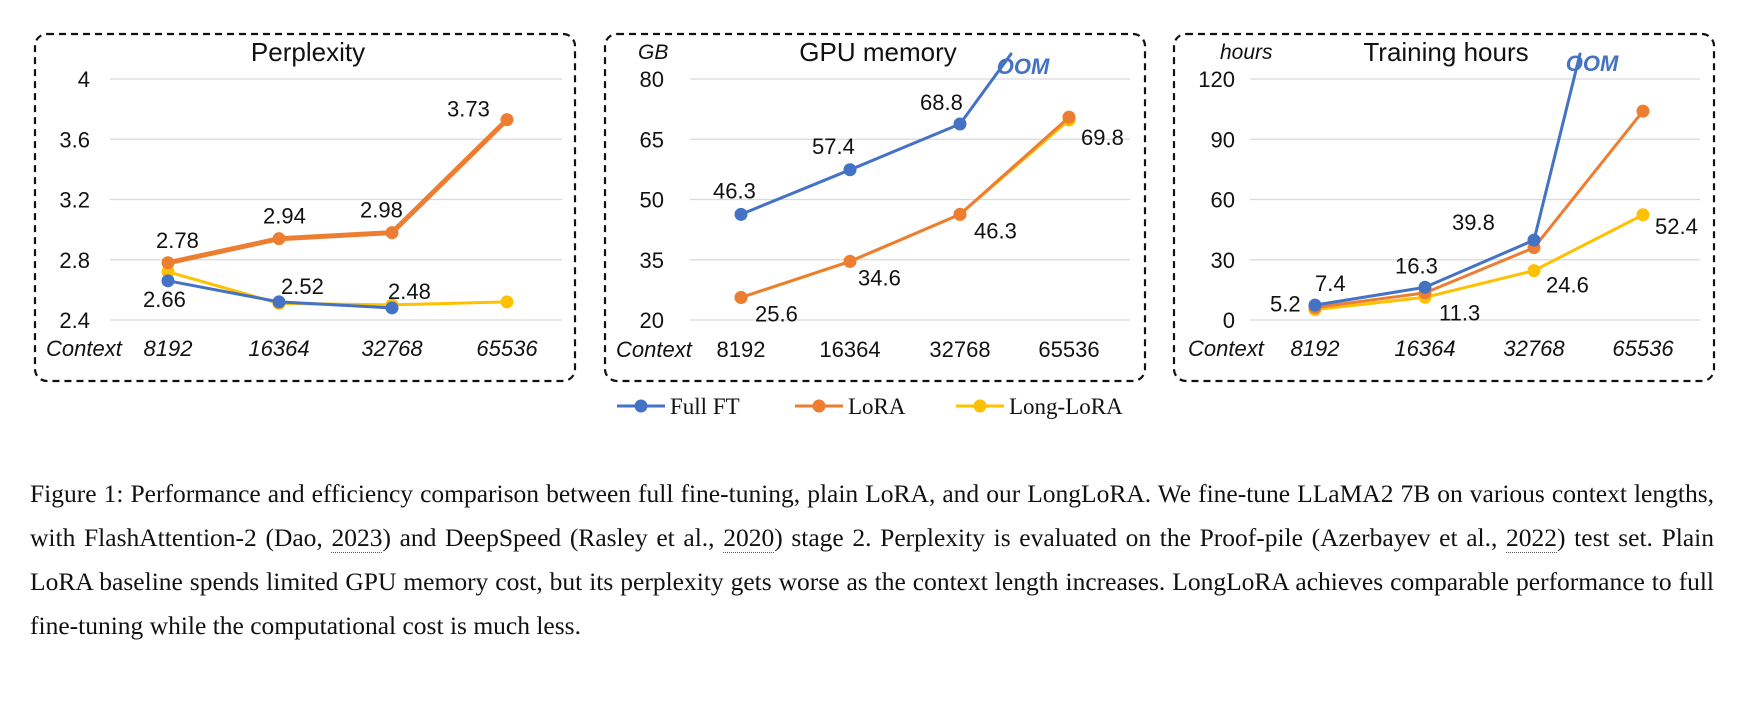 This screenshot has height=714, width=1744. I want to click on y-tick-label: 30, so click(1223, 260).